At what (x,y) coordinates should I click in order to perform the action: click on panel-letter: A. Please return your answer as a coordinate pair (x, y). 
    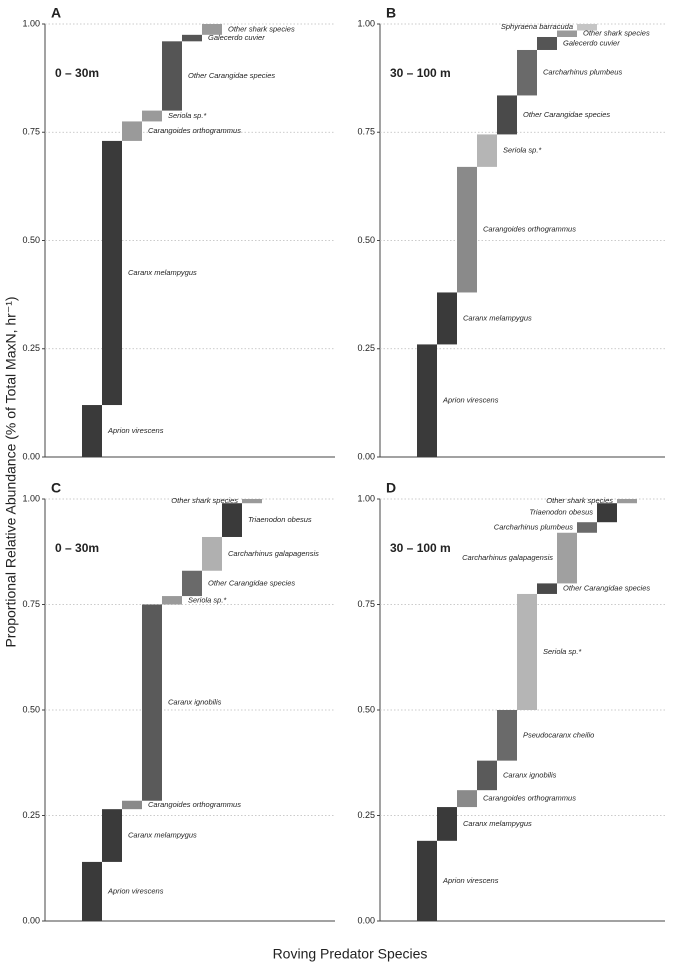
    Looking at the image, I should click on (56, 13).